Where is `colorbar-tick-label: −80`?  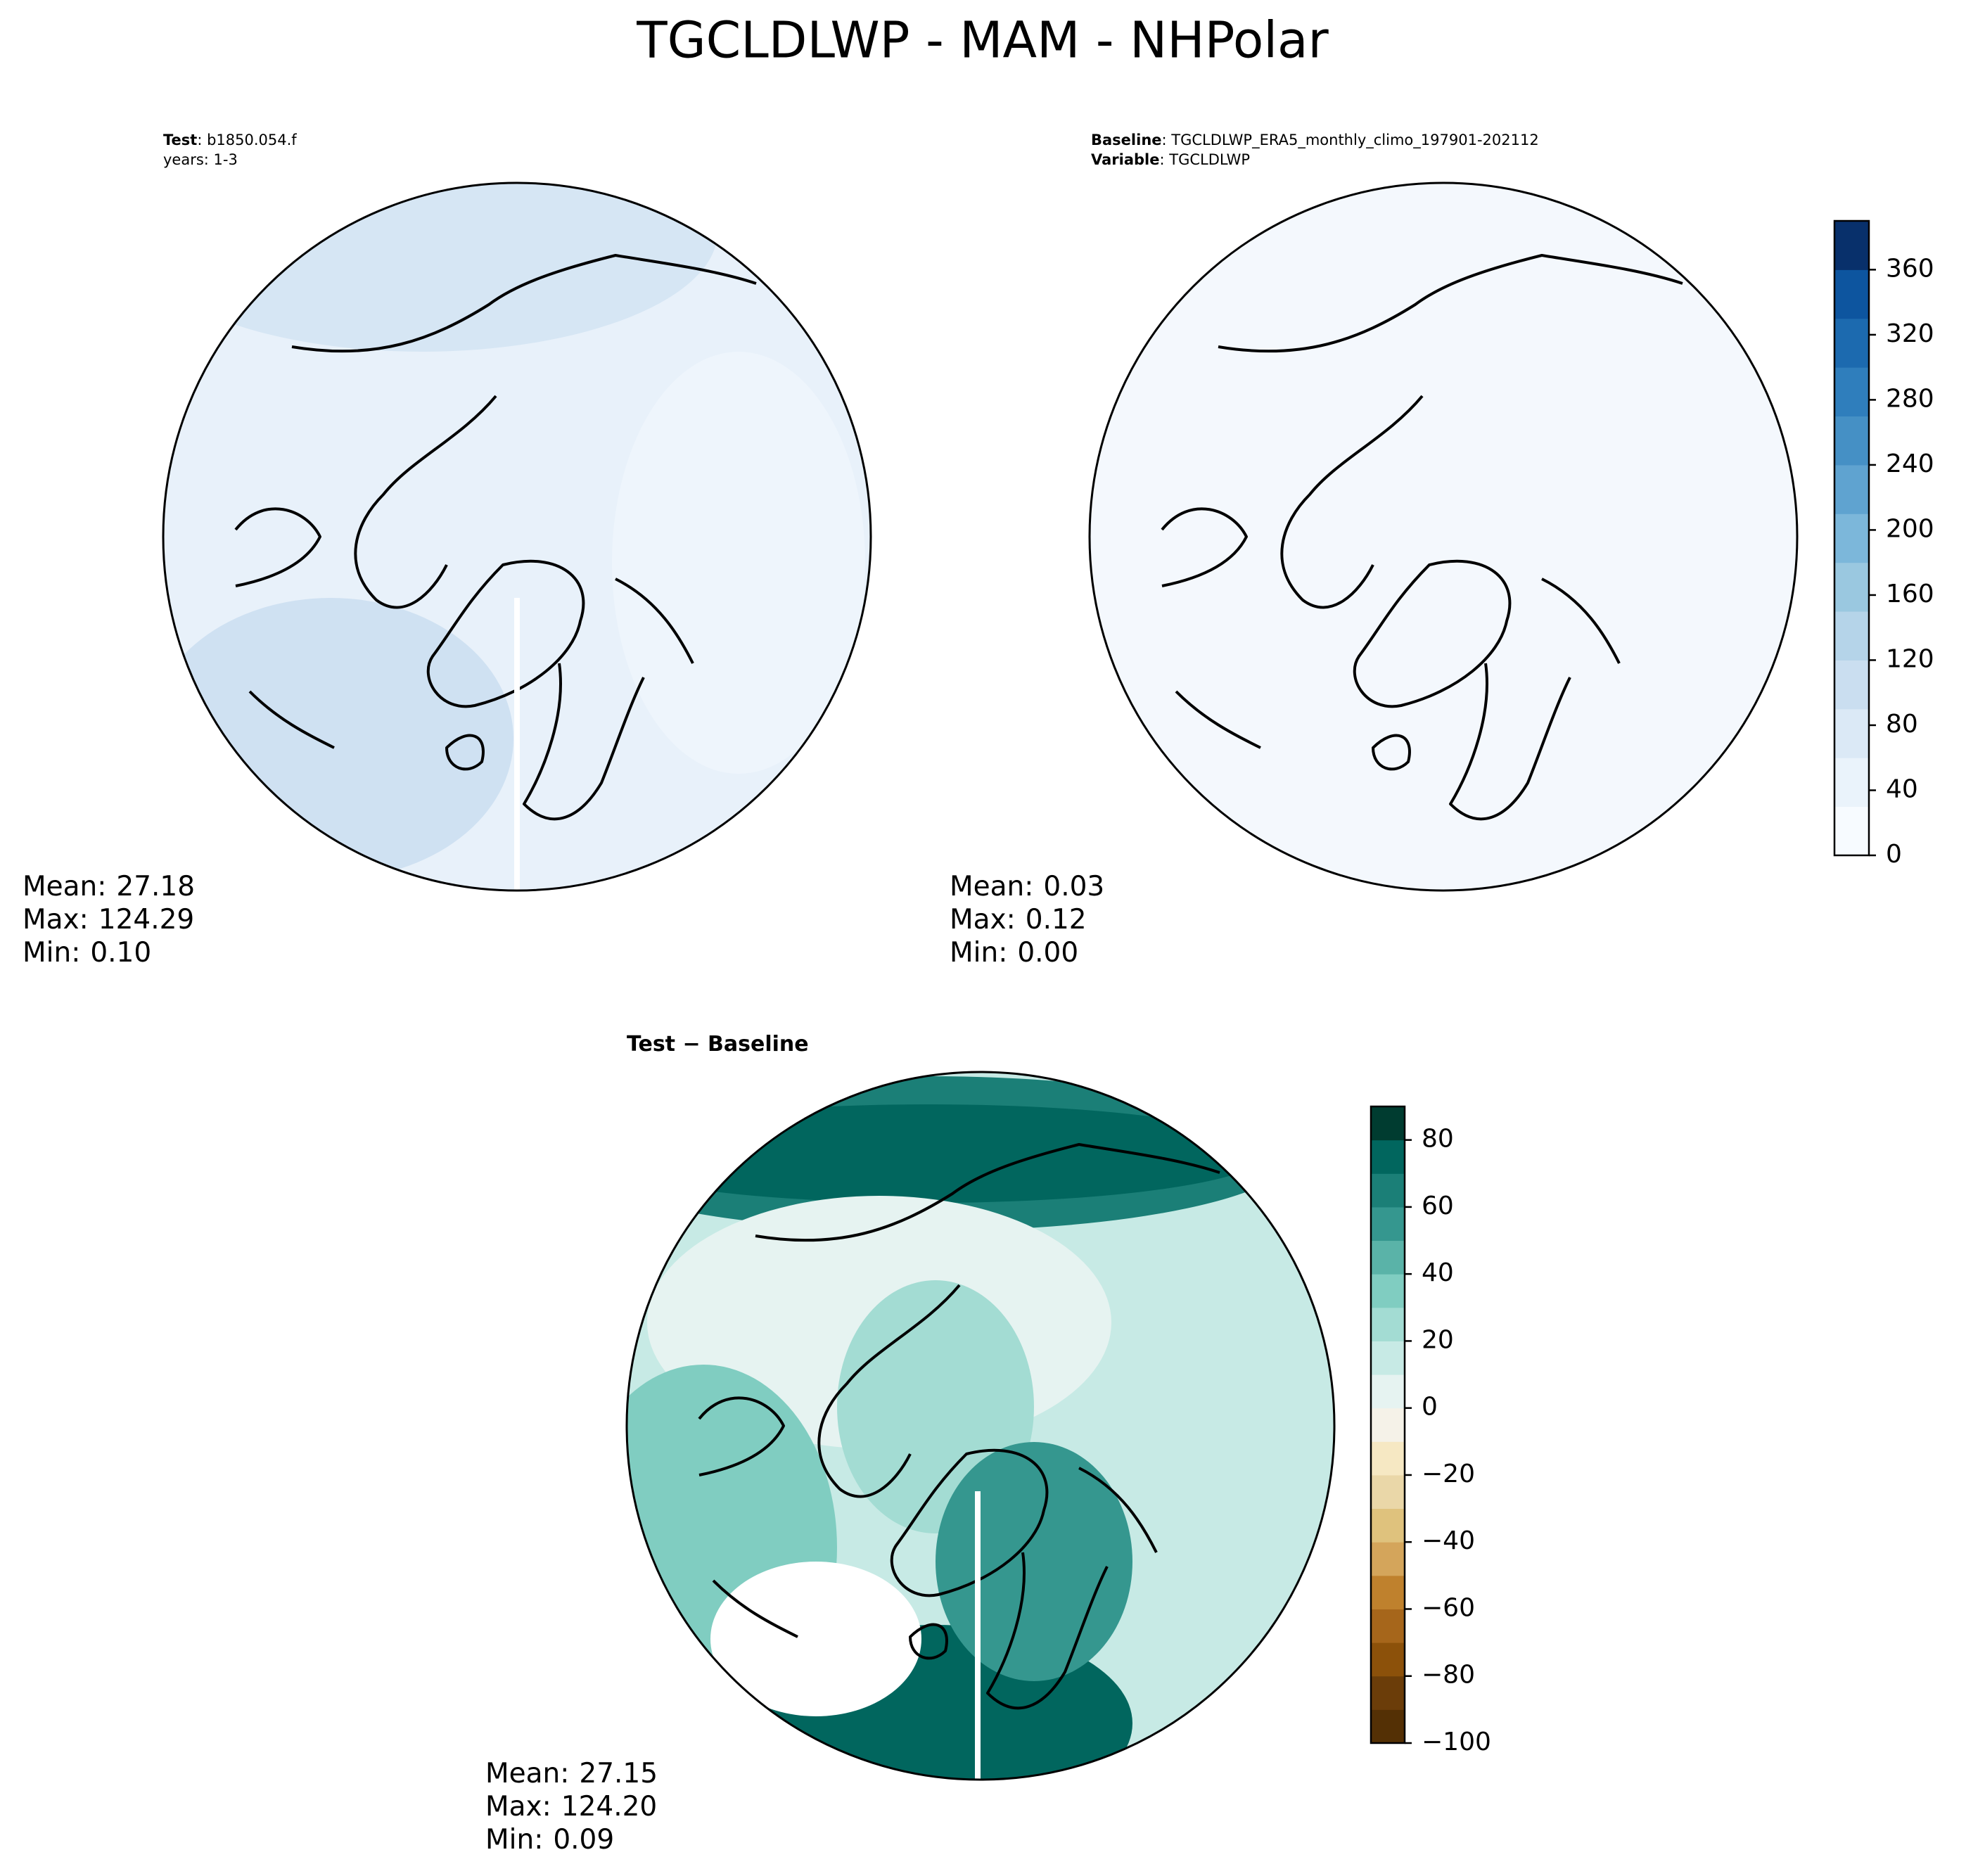 colorbar-tick-label: −80 is located at coordinates (1448, 1675).